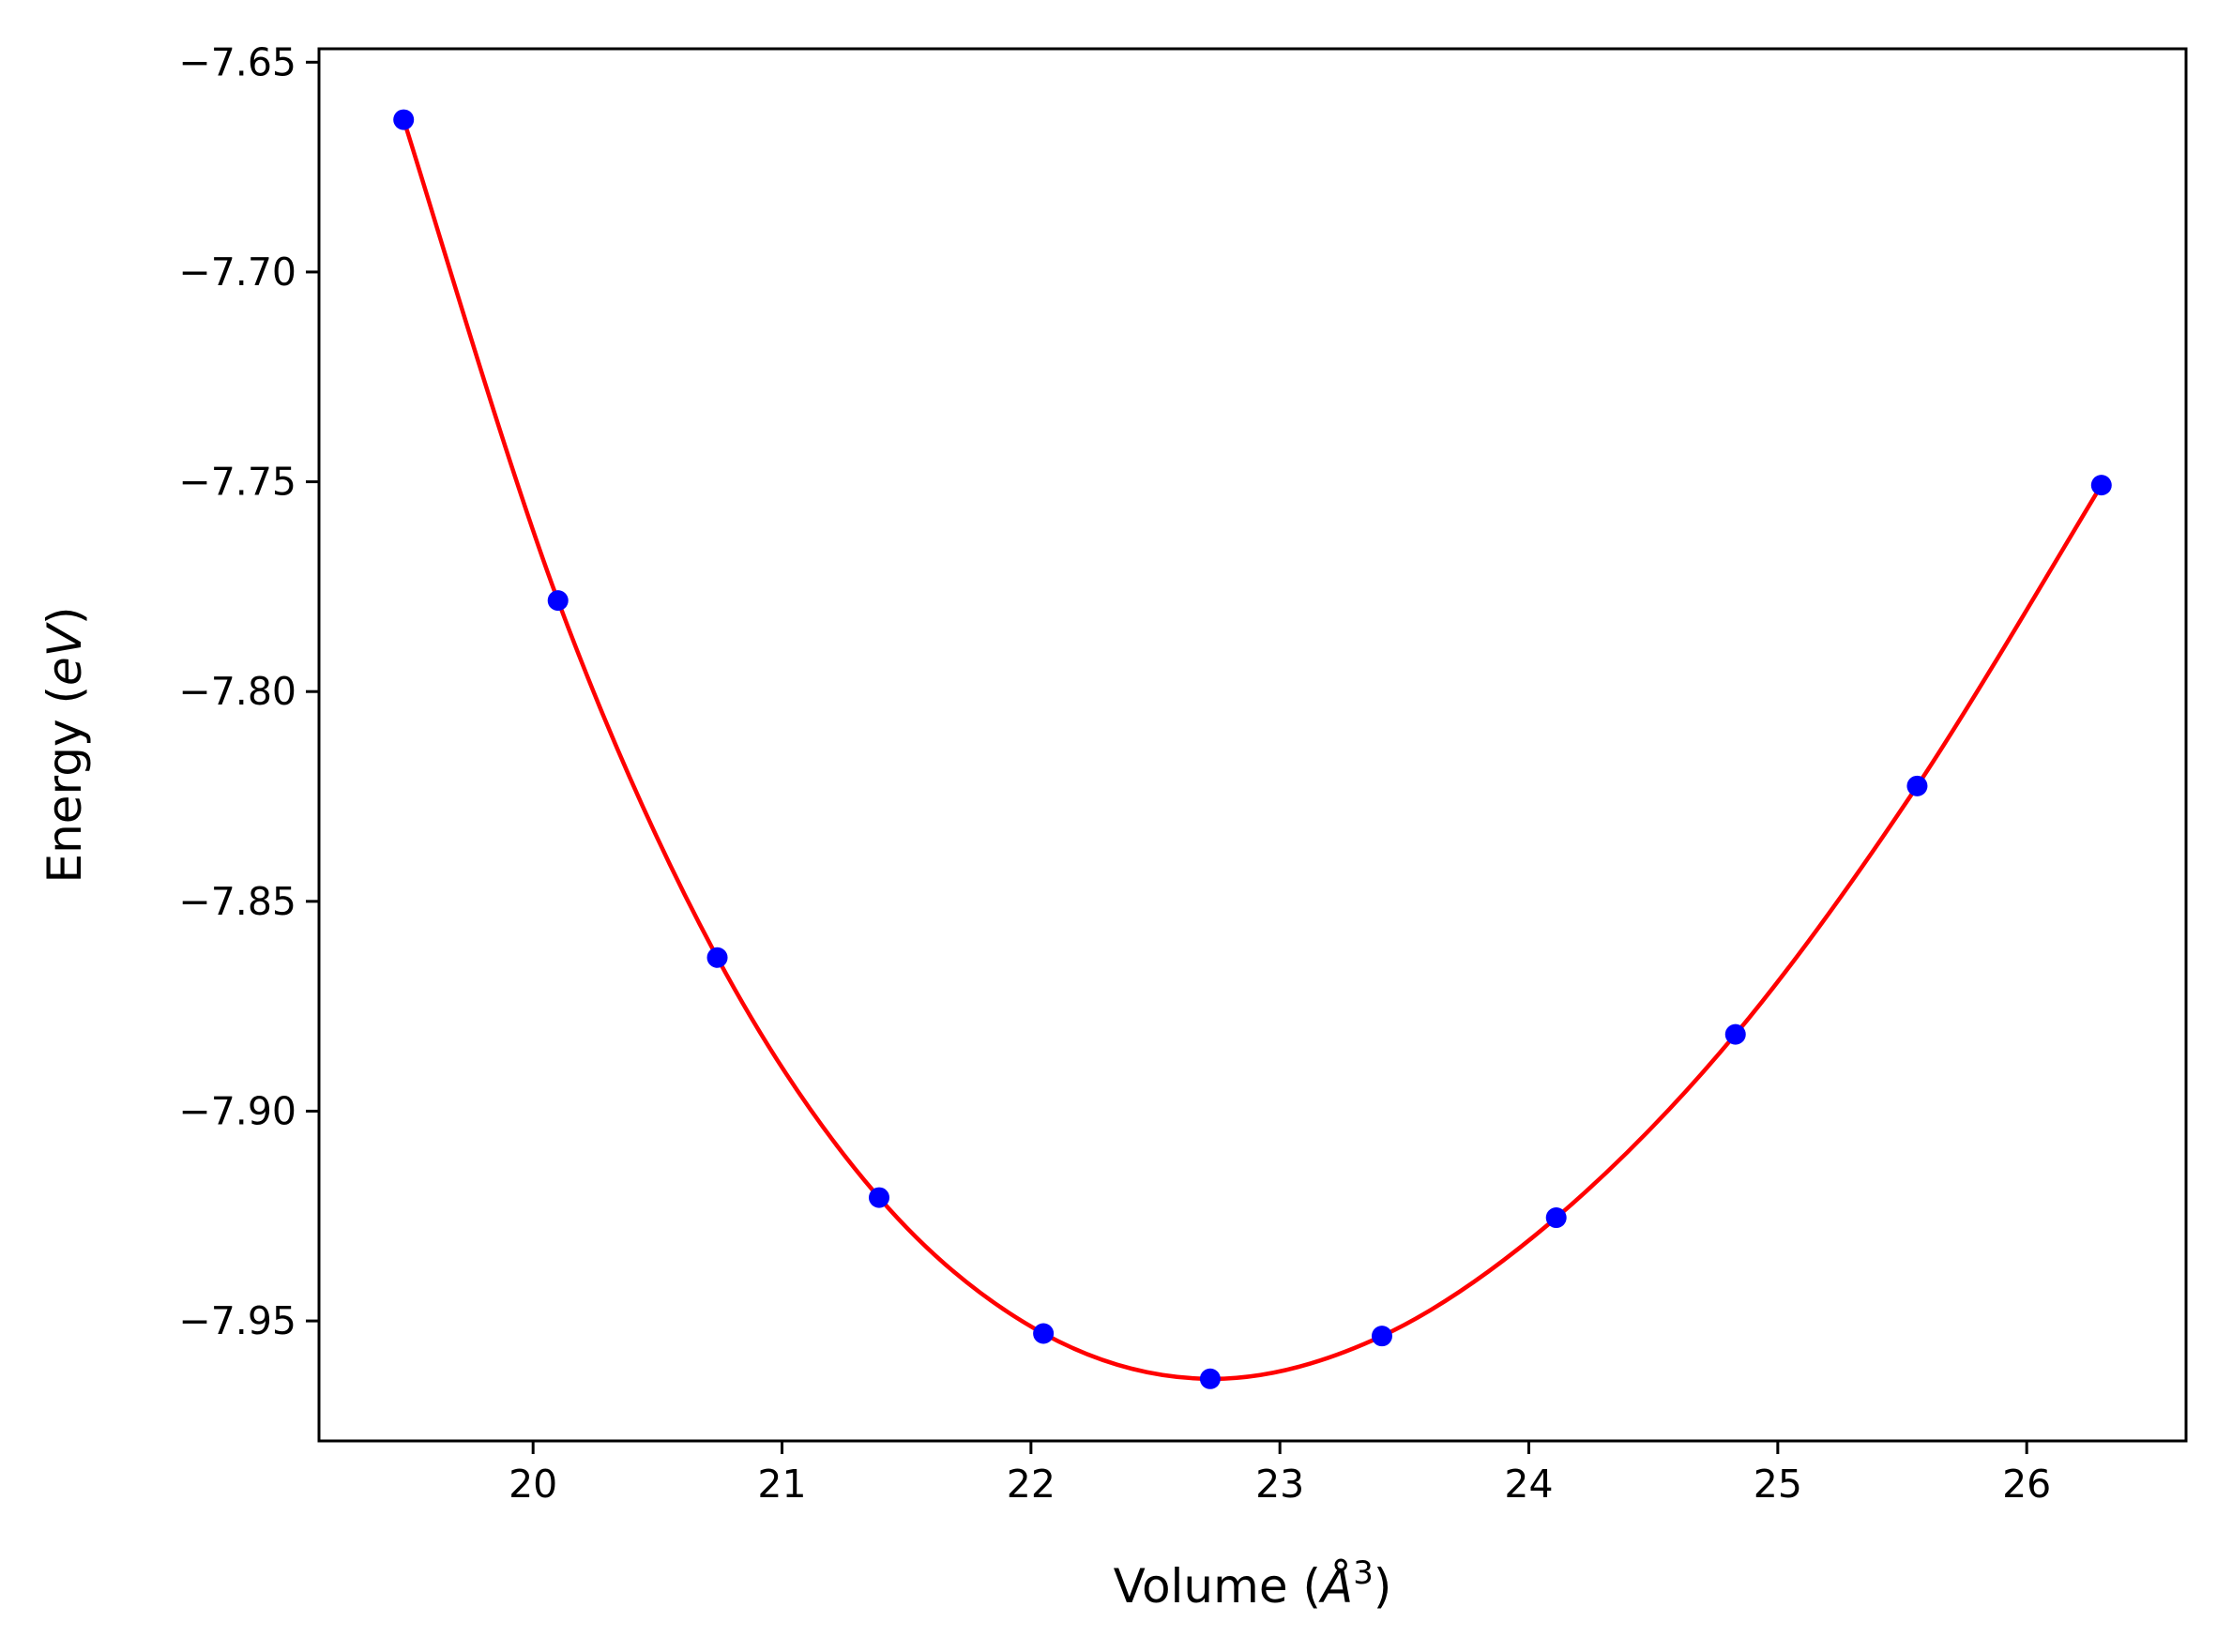  Describe the element at coordinates (1253, 1584) in the screenshot. I see `x-axis-label: Volume (Å3)` at that location.